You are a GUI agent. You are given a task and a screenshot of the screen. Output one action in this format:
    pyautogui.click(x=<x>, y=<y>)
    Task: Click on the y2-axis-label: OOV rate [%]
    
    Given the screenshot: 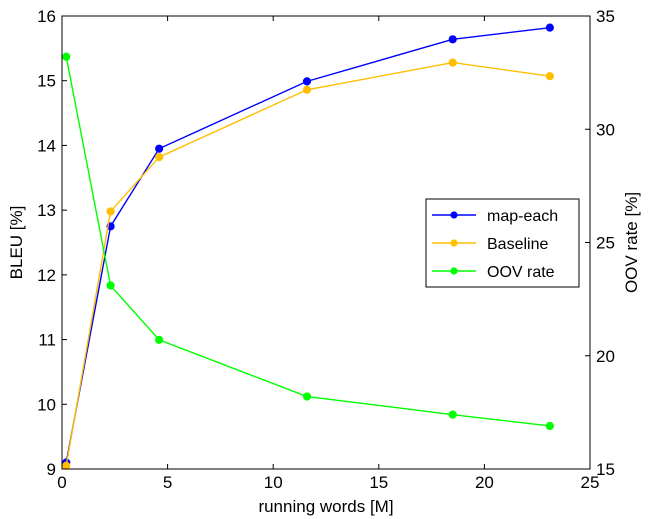 What is the action you would take?
    pyautogui.click(x=631, y=242)
    